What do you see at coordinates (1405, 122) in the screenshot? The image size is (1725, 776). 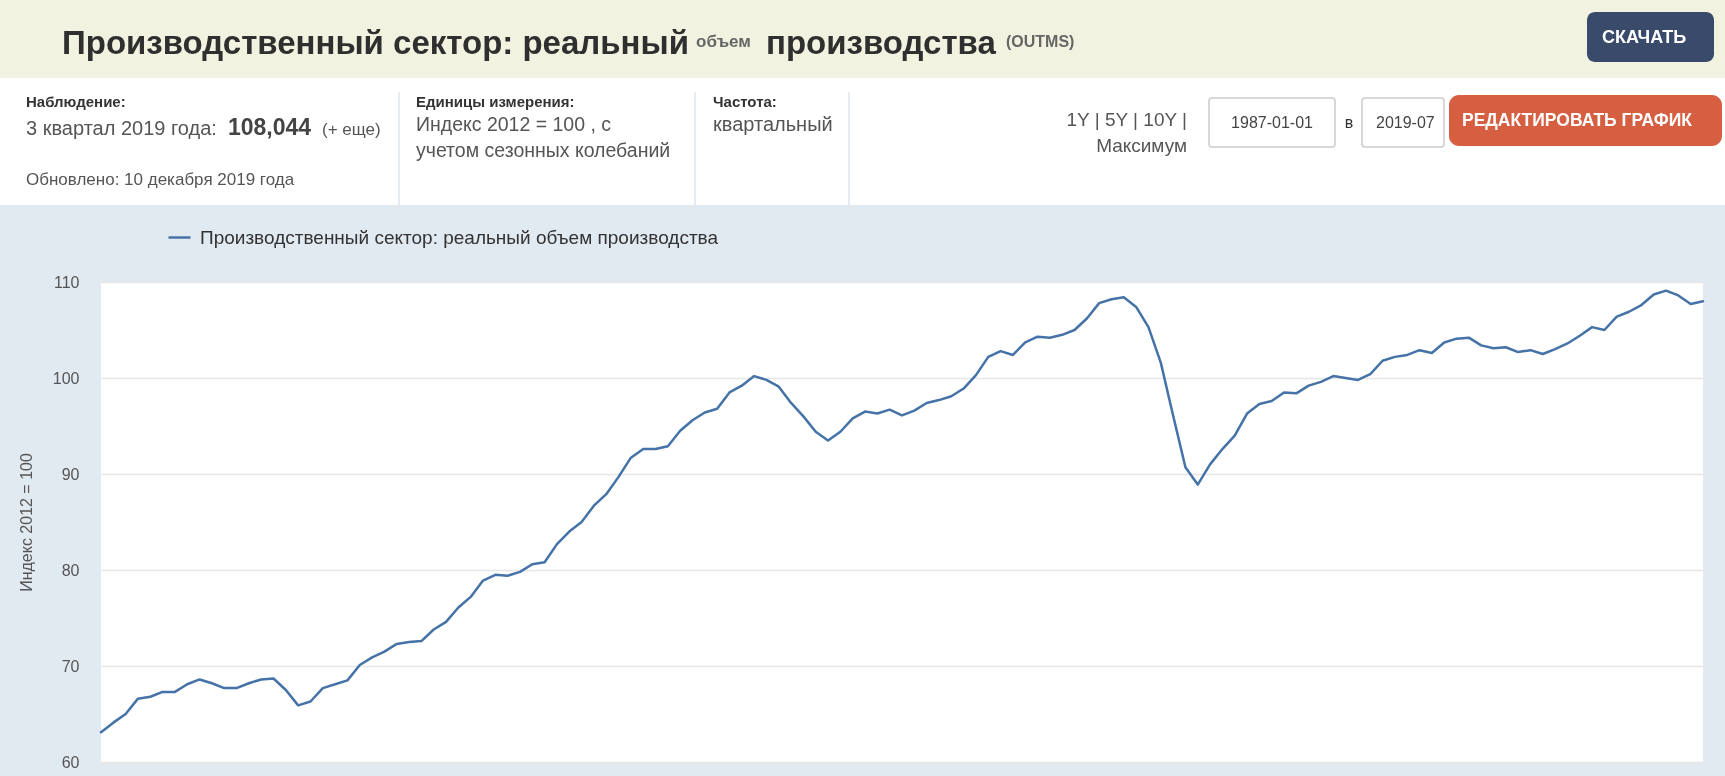 I see `text: 2019-07` at bounding box center [1405, 122].